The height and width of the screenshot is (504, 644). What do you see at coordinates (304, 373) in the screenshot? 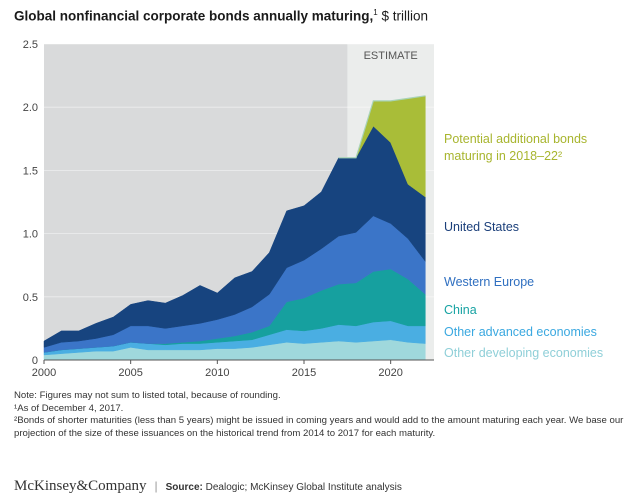
I see `x-tick-label: 2015` at bounding box center [304, 373].